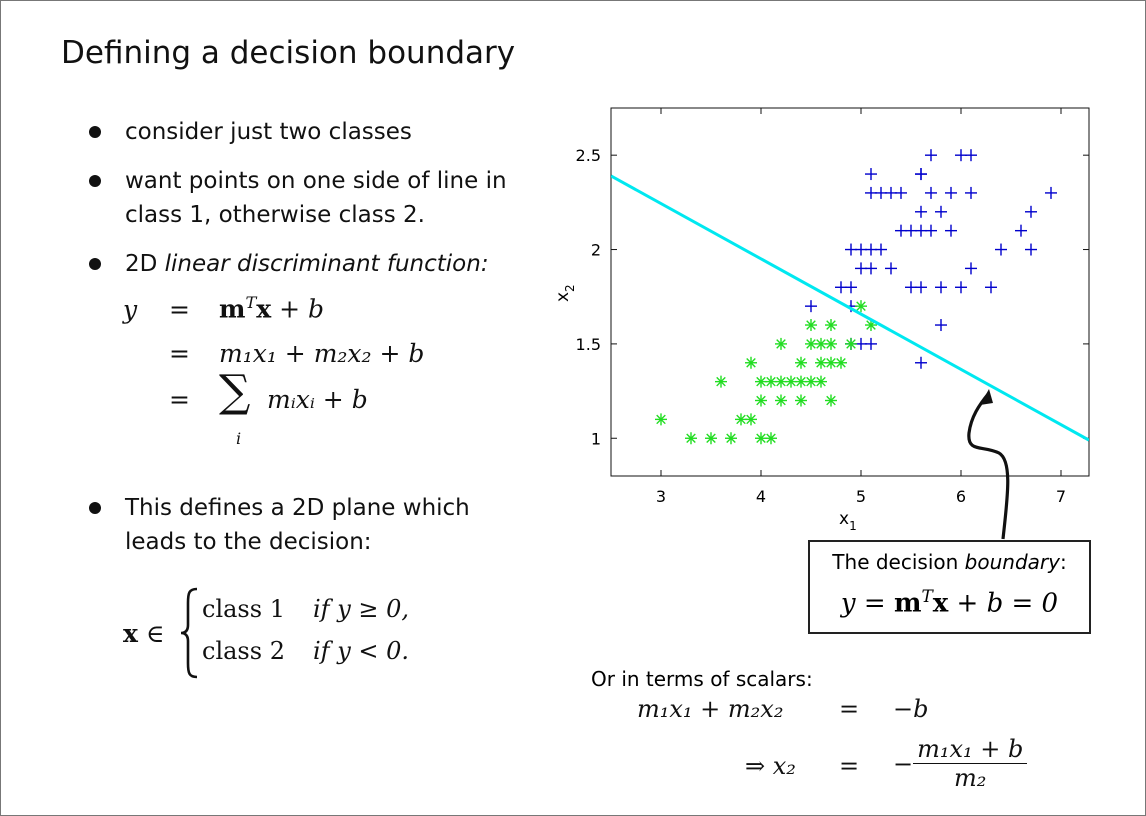  I want to click on scalars-row2-equals: =, so click(849, 766).